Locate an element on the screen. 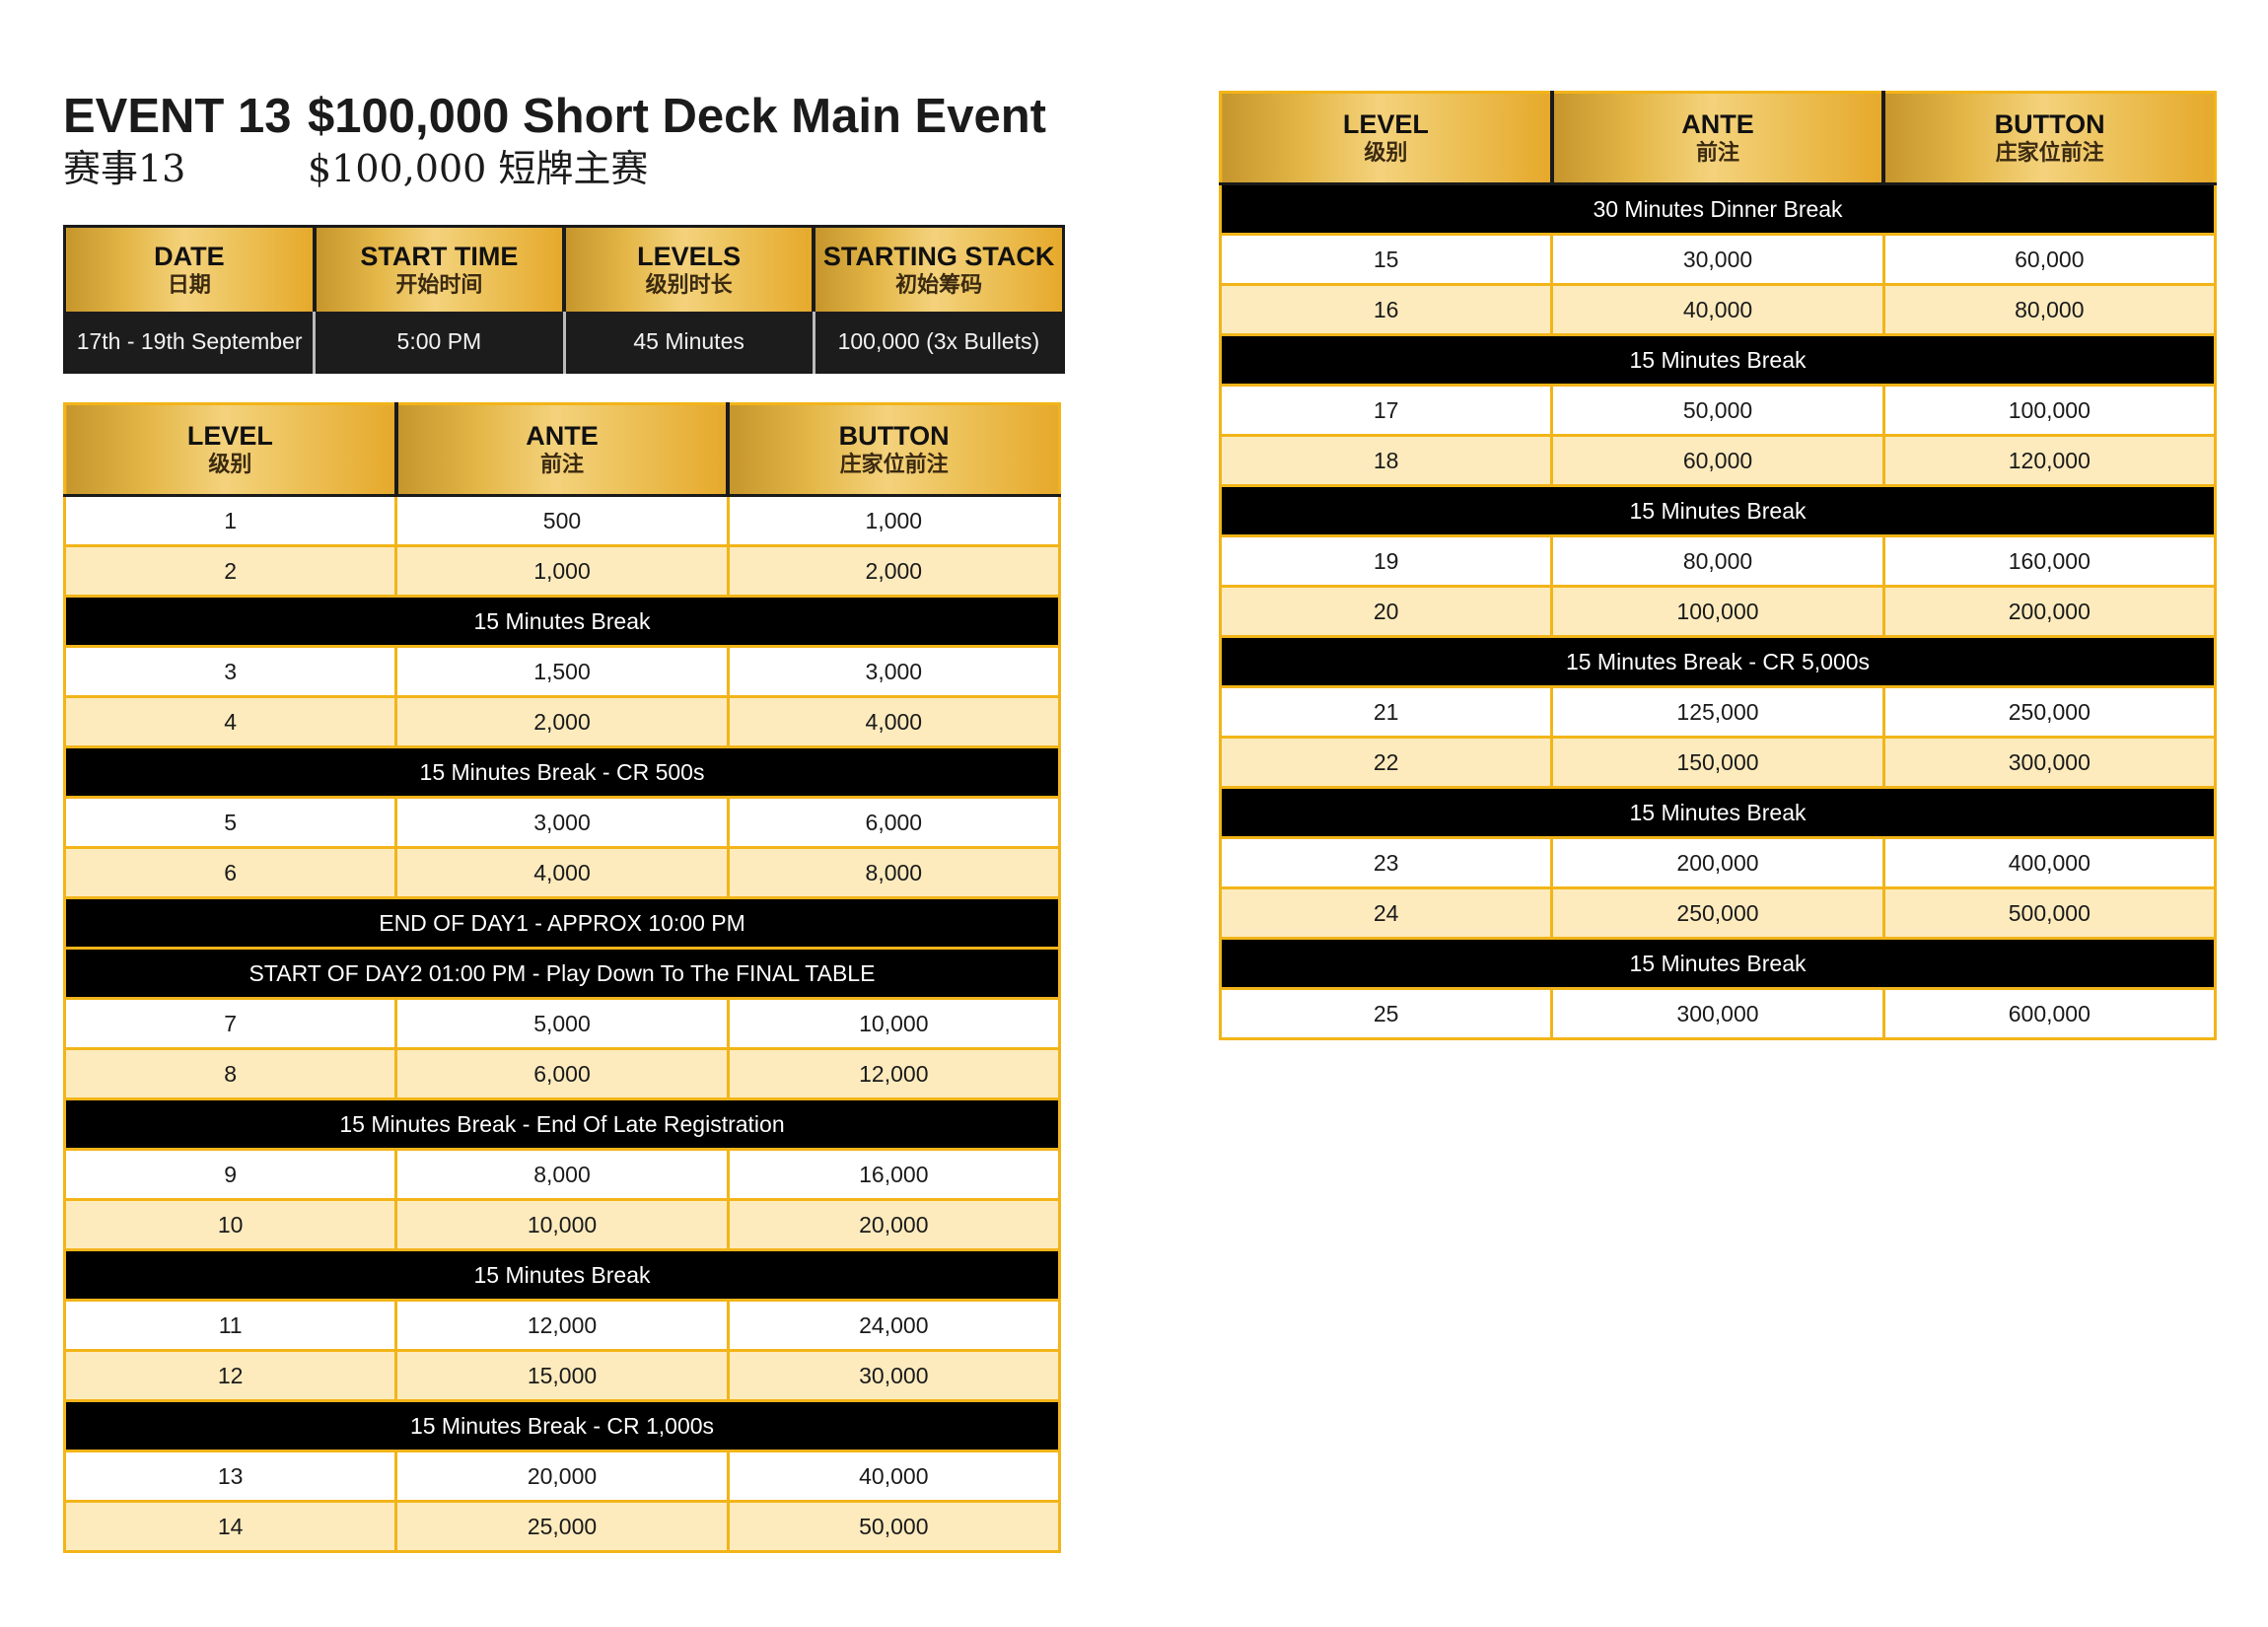 Image resolution: width=2268 pixels, height=1627 pixels. ante-cell: 10,000 is located at coordinates (562, 1225).